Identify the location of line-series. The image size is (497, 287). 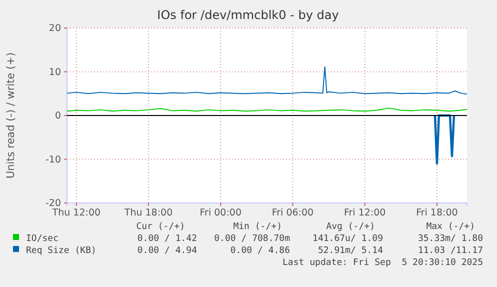
(267, 80).